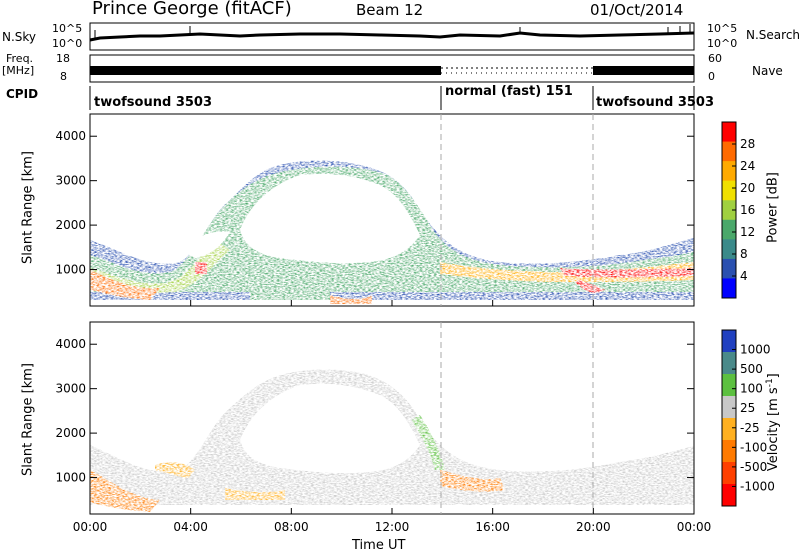 Image resolution: width=800 pixels, height=554 pixels. What do you see at coordinates (744, 254) in the screenshot?
I see `power-colorbar-label-5: 8` at bounding box center [744, 254].